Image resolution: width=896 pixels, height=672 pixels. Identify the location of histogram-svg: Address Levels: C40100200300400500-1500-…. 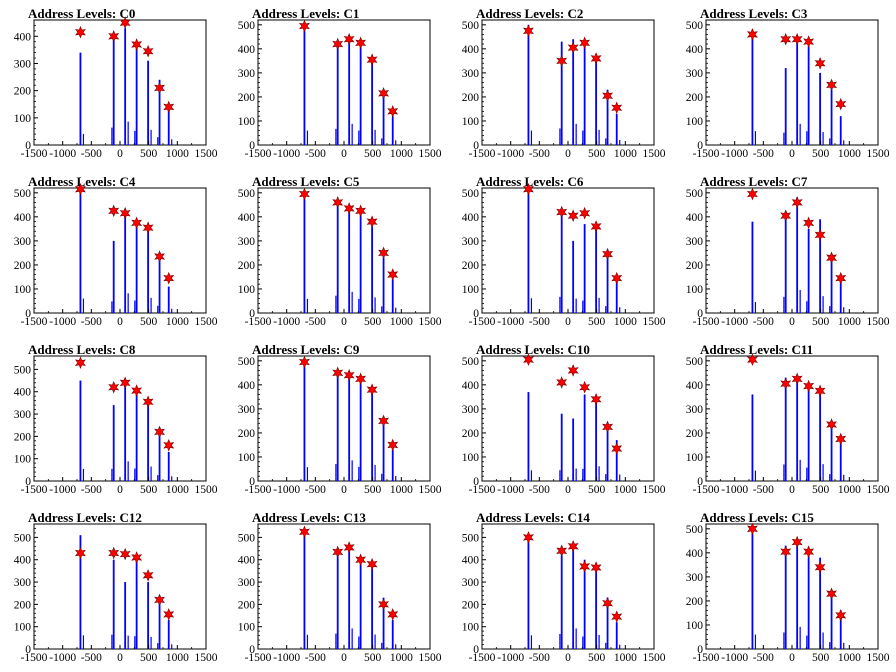
(116, 251).